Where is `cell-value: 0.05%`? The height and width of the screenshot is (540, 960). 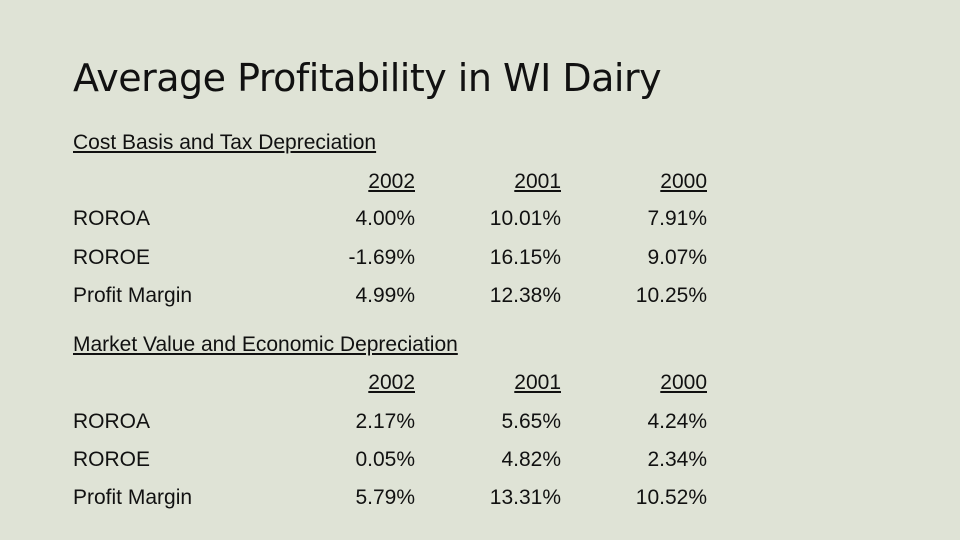 cell-value: 0.05% is located at coordinates (385, 459).